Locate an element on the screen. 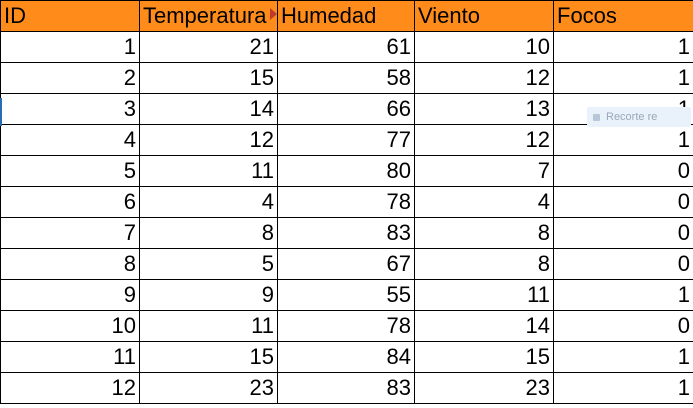 This screenshot has height=408, width=693. table-row: 5 11 80 7 0 is located at coordinates (346, 171).